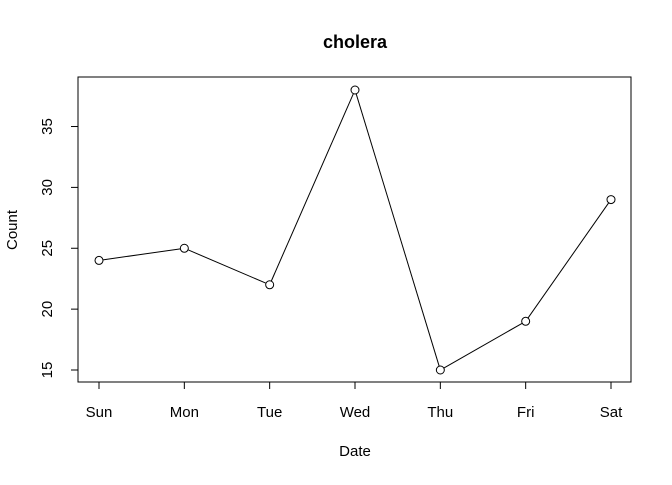 The height and width of the screenshot is (485, 672). I want to click on x-axis: Sun Mon Tue Wed Thu Fri Sat, so click(354, 401).